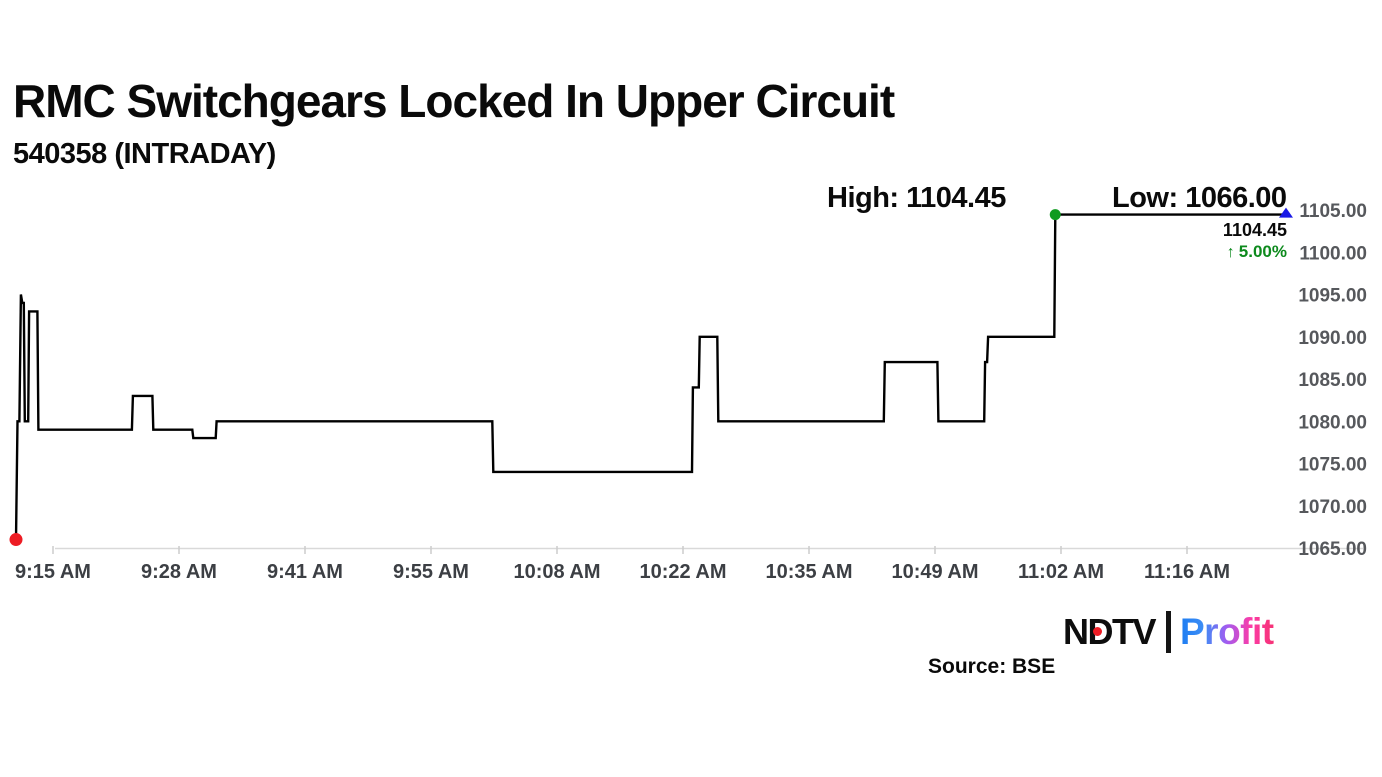  What do you see at coordinates (1230, 252) in the screenshot?
I see `up-arrow-icon: ↑` at bounding box center [1230, 252].